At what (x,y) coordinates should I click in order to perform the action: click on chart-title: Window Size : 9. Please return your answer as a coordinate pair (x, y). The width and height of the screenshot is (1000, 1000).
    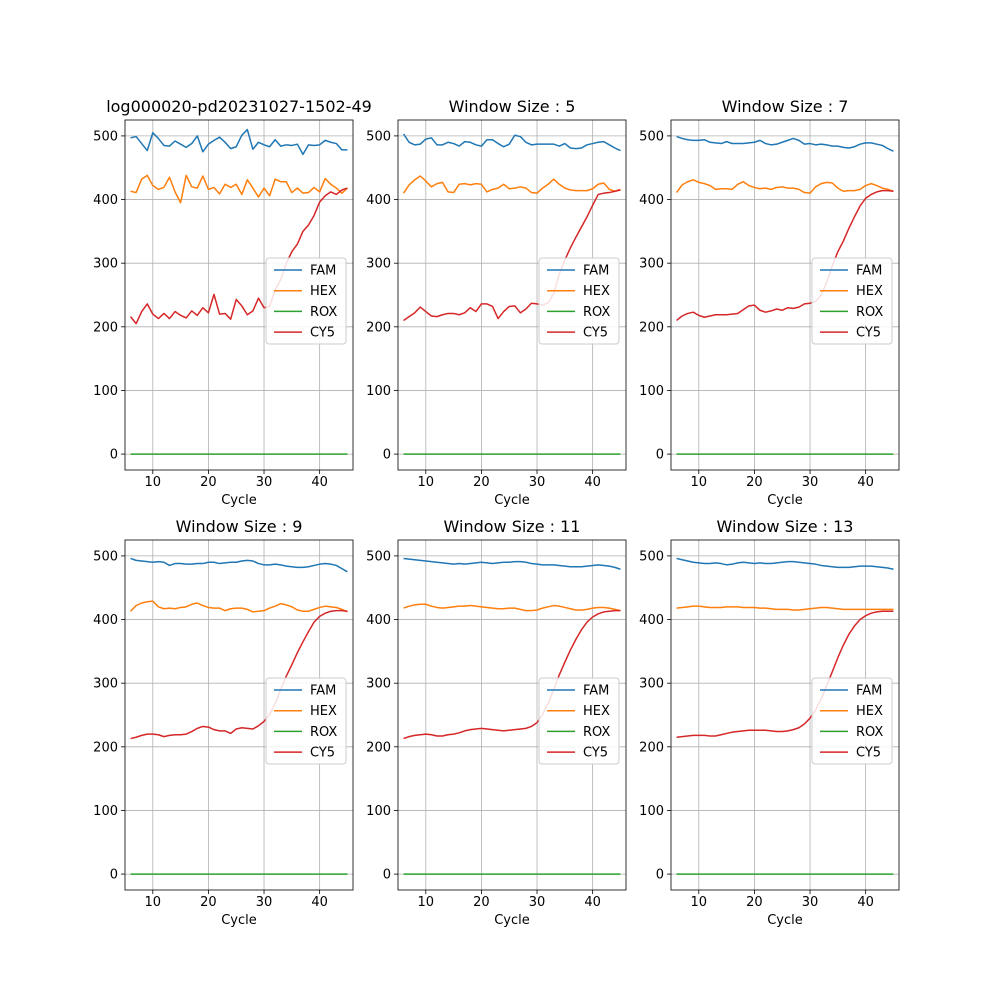
    Looking at the image, I should click on (239, 526).